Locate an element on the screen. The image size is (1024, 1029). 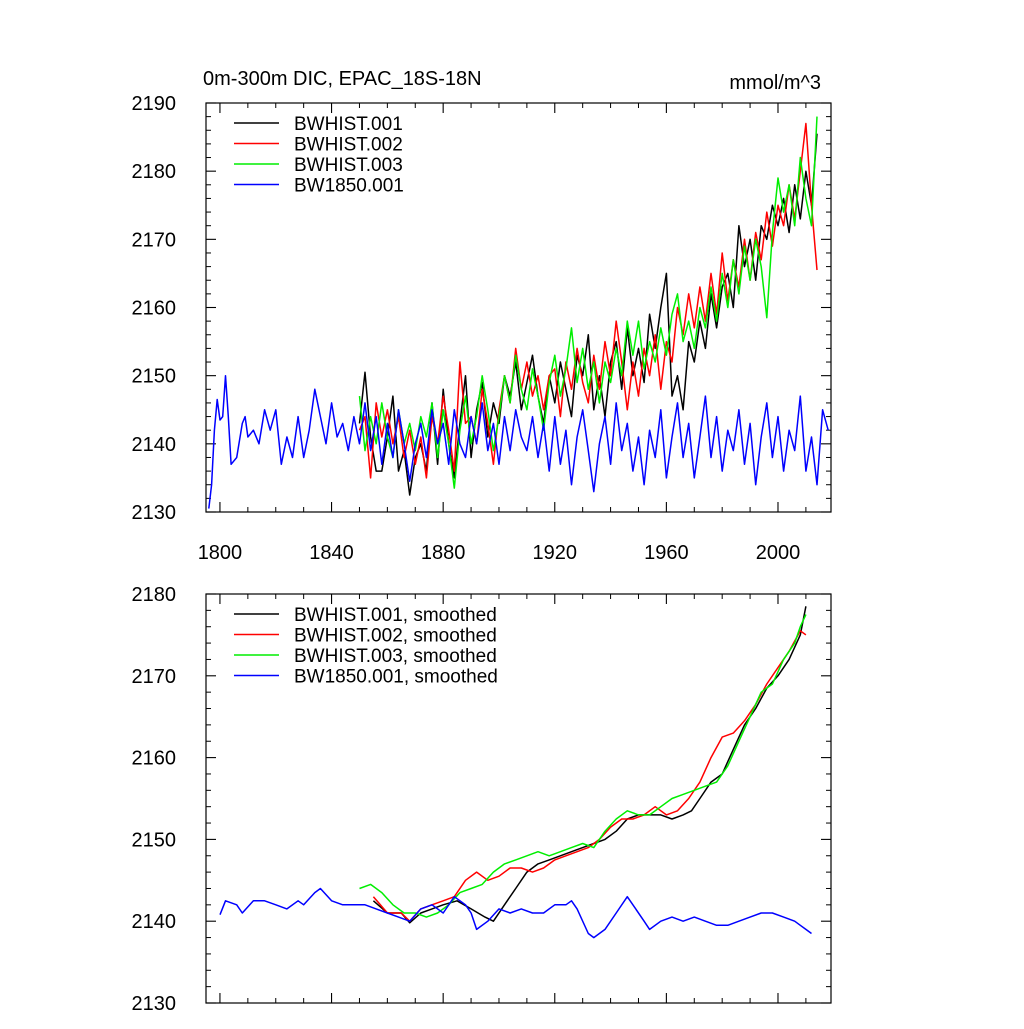
x-tick-label: 2000 is located at coordinates (778, 553).